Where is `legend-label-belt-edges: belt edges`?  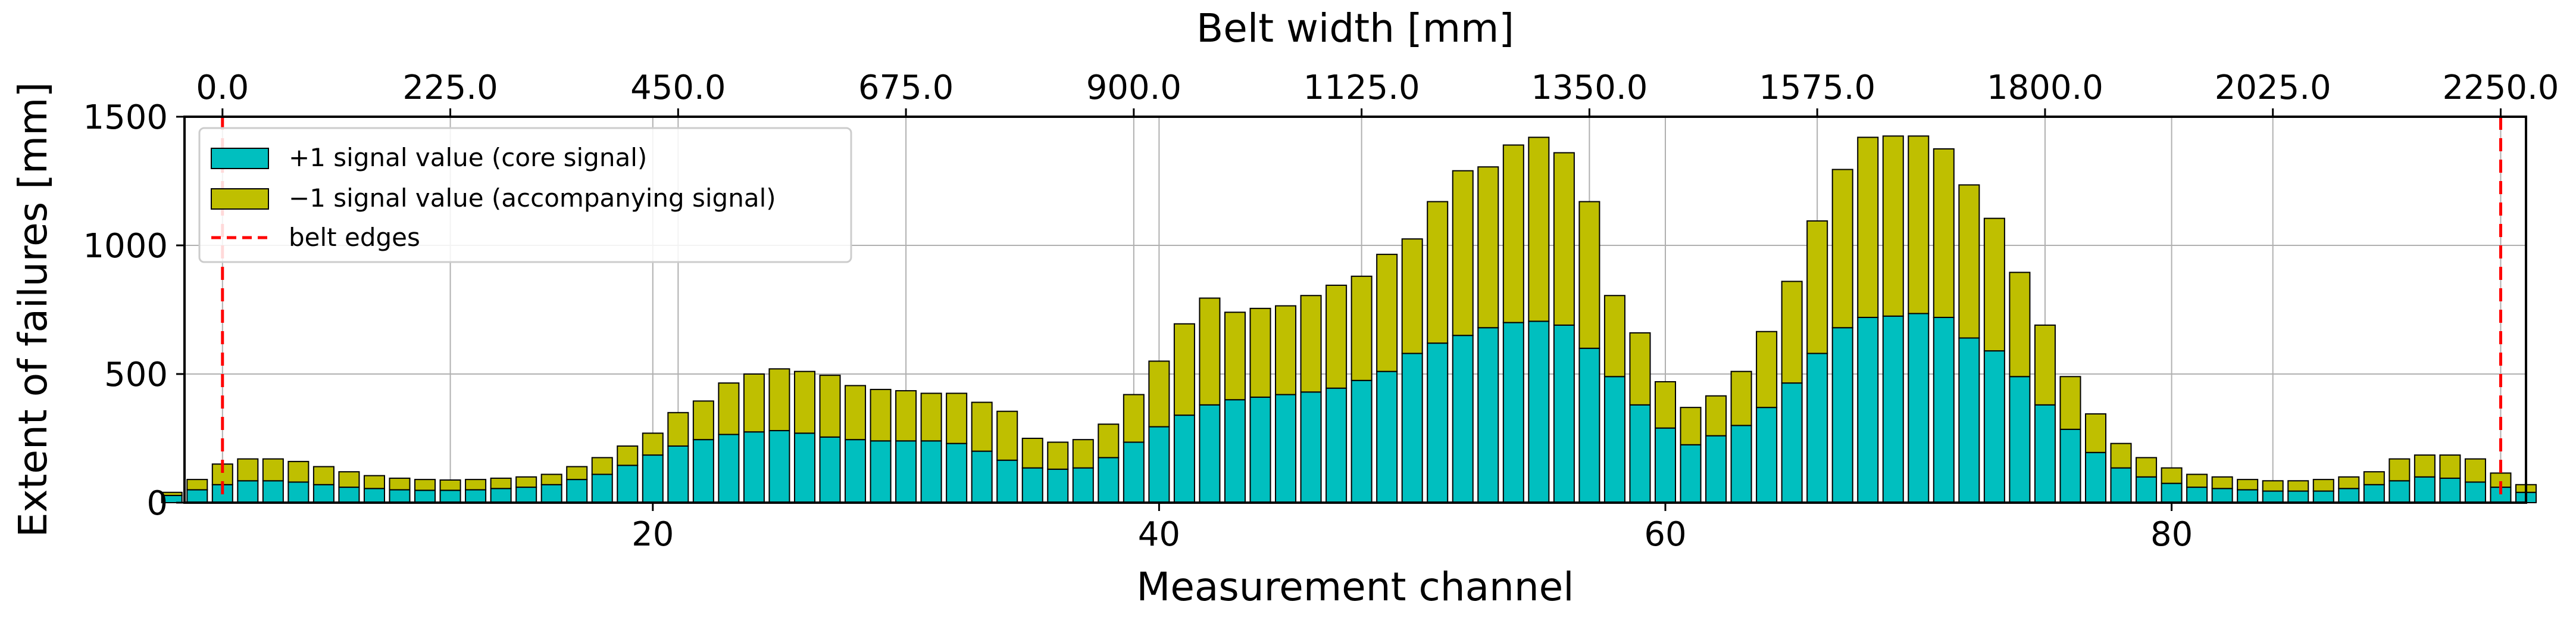 legend-label-belt-edges: belt edges is located at coordinates (354, 237).